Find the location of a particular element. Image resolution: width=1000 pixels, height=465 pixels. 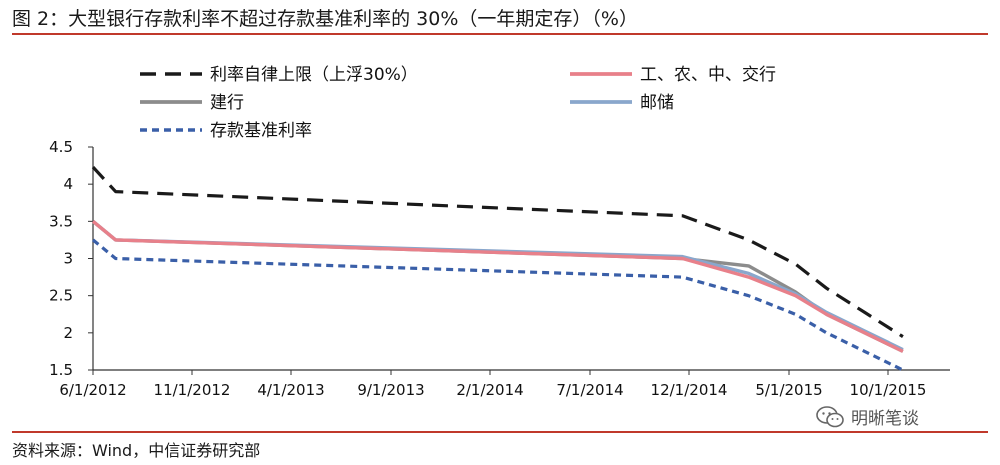

x-tick-label: 12/1/2014 is located at coordinates (689, 390).